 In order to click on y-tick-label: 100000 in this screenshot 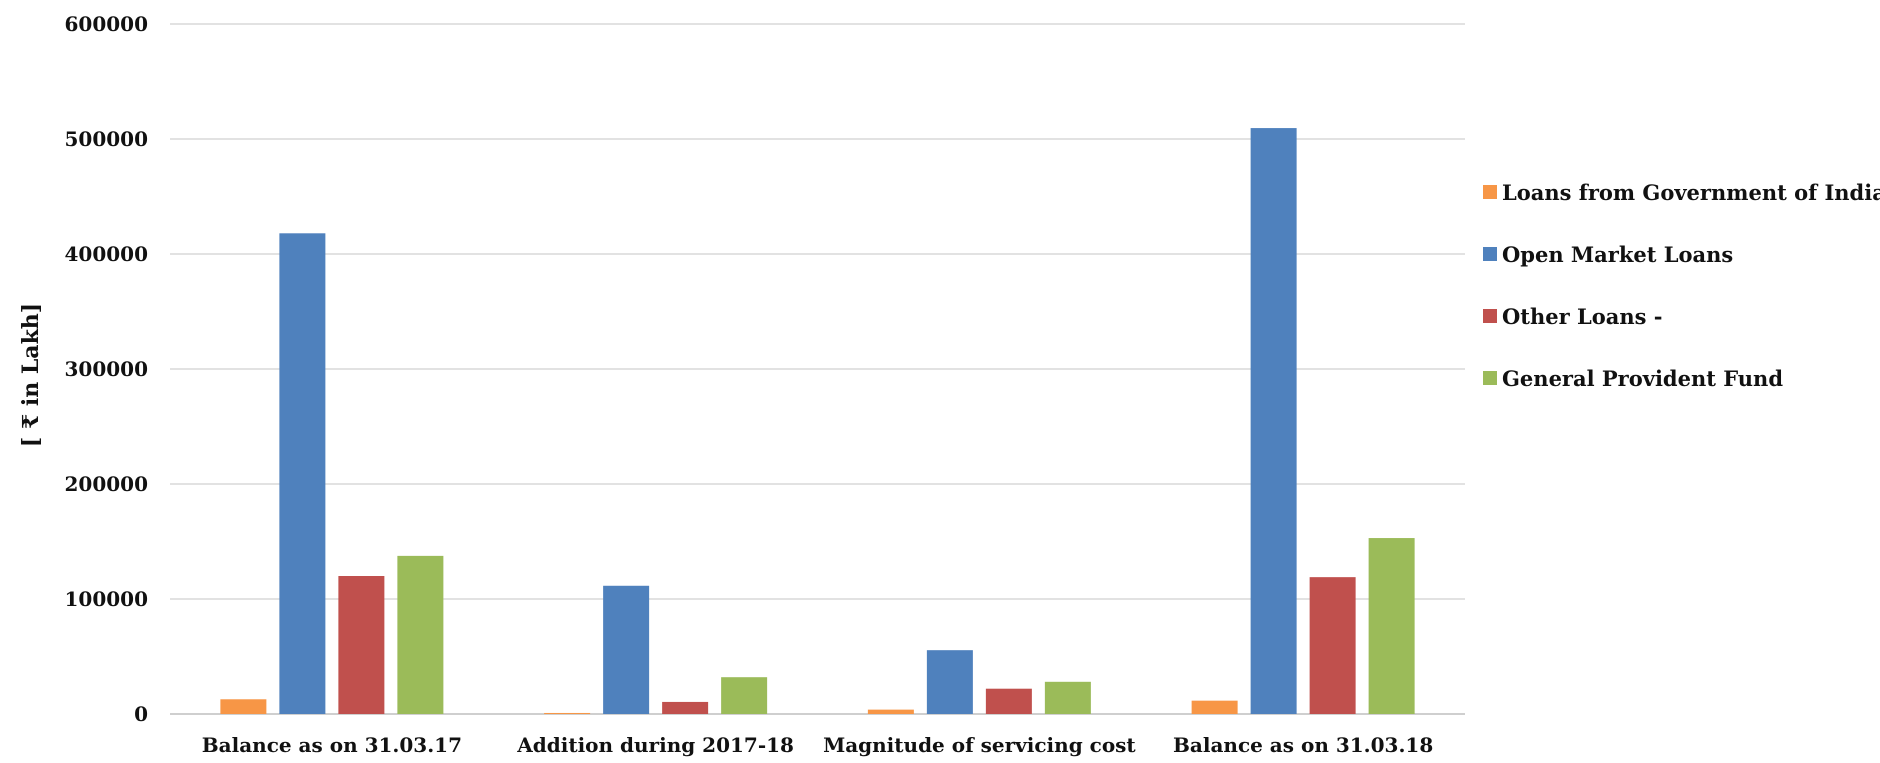, I will do `click(107, 599)`.